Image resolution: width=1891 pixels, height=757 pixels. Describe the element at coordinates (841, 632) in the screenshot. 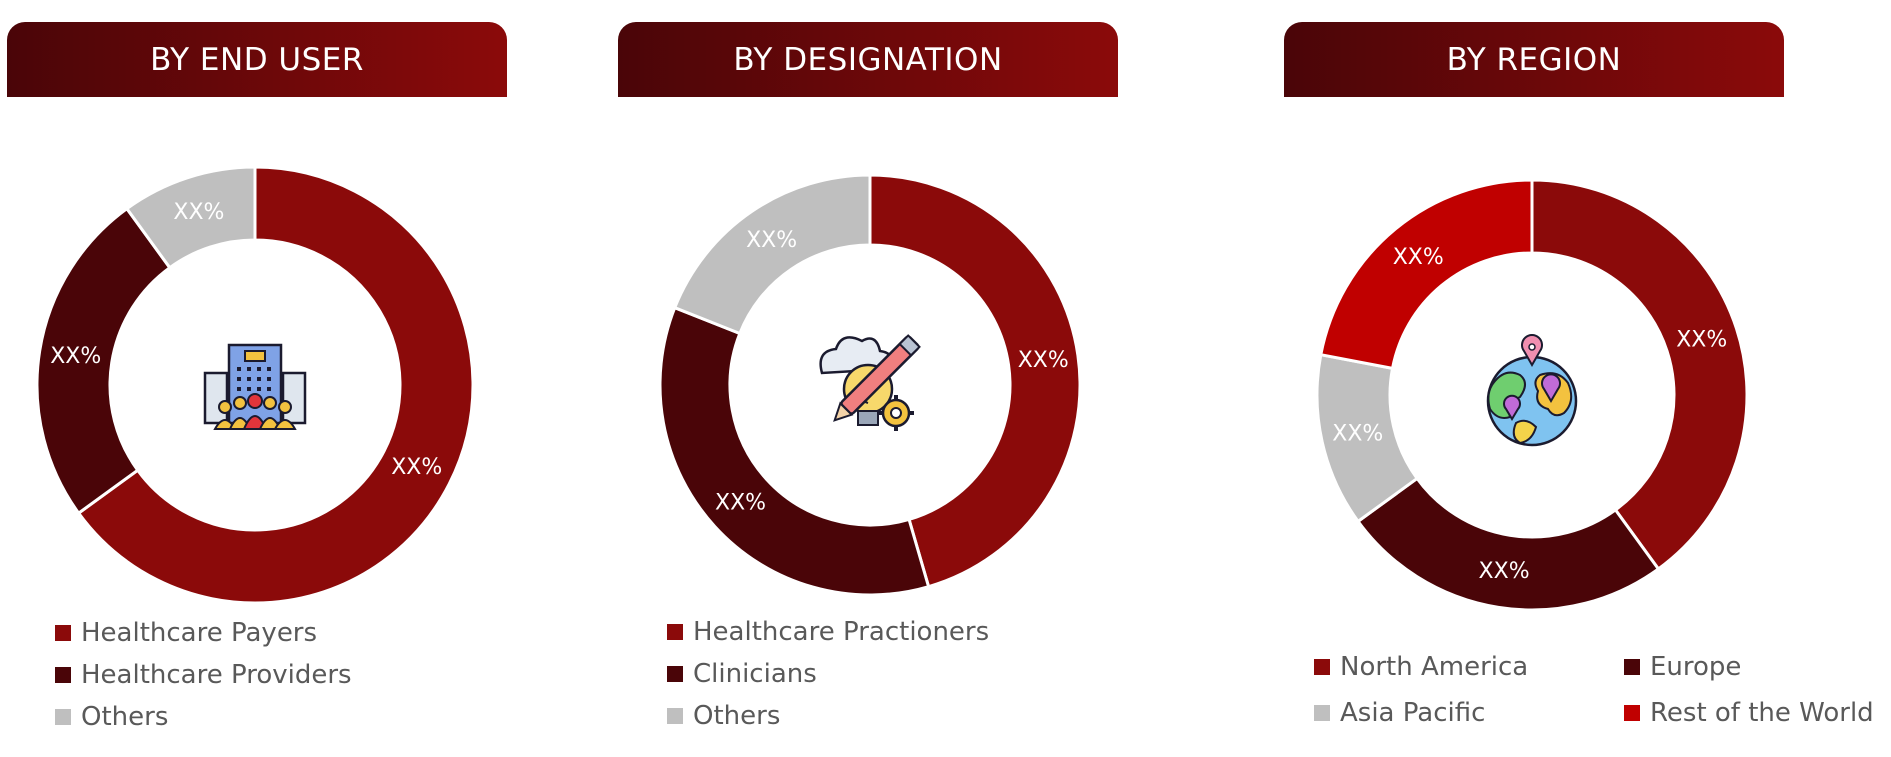

I see `legend-label: Healthcare Practioners` at that location.